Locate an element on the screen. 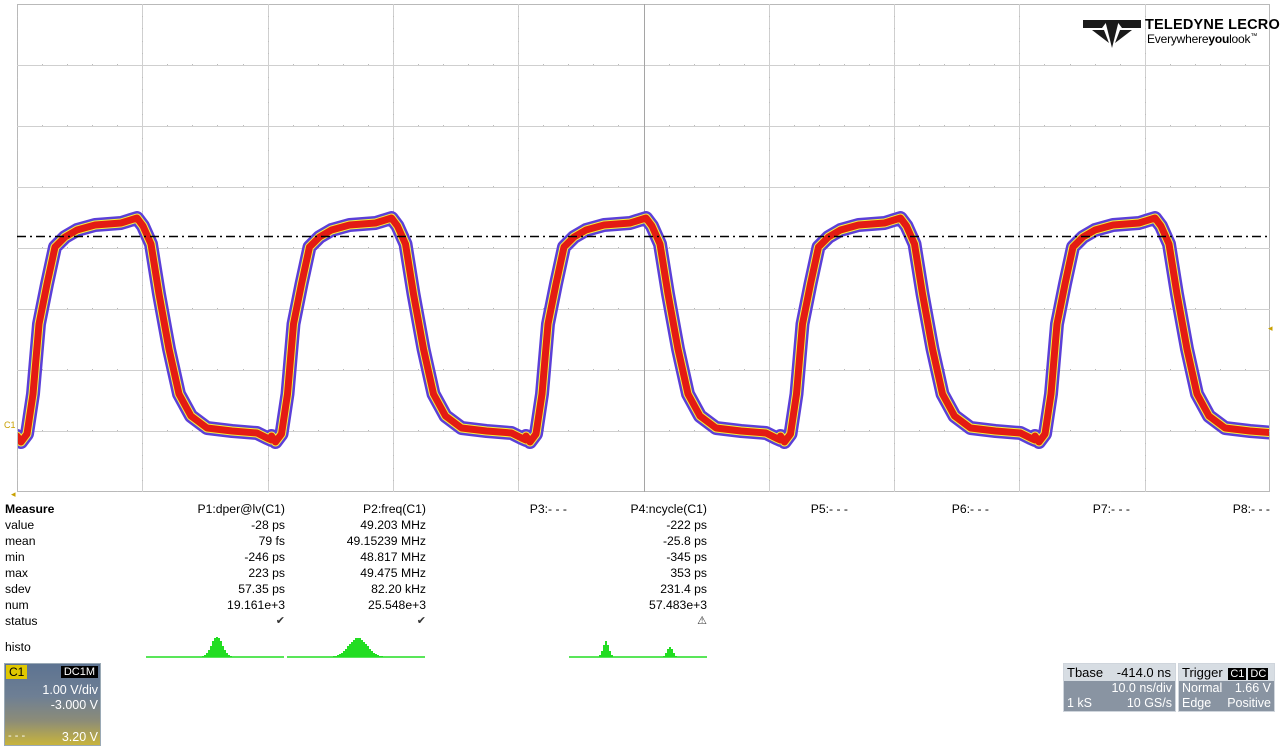 This screenshot has height=747, width=1280. channel-offset: -3.000 V is located at coordinates (74, 705).